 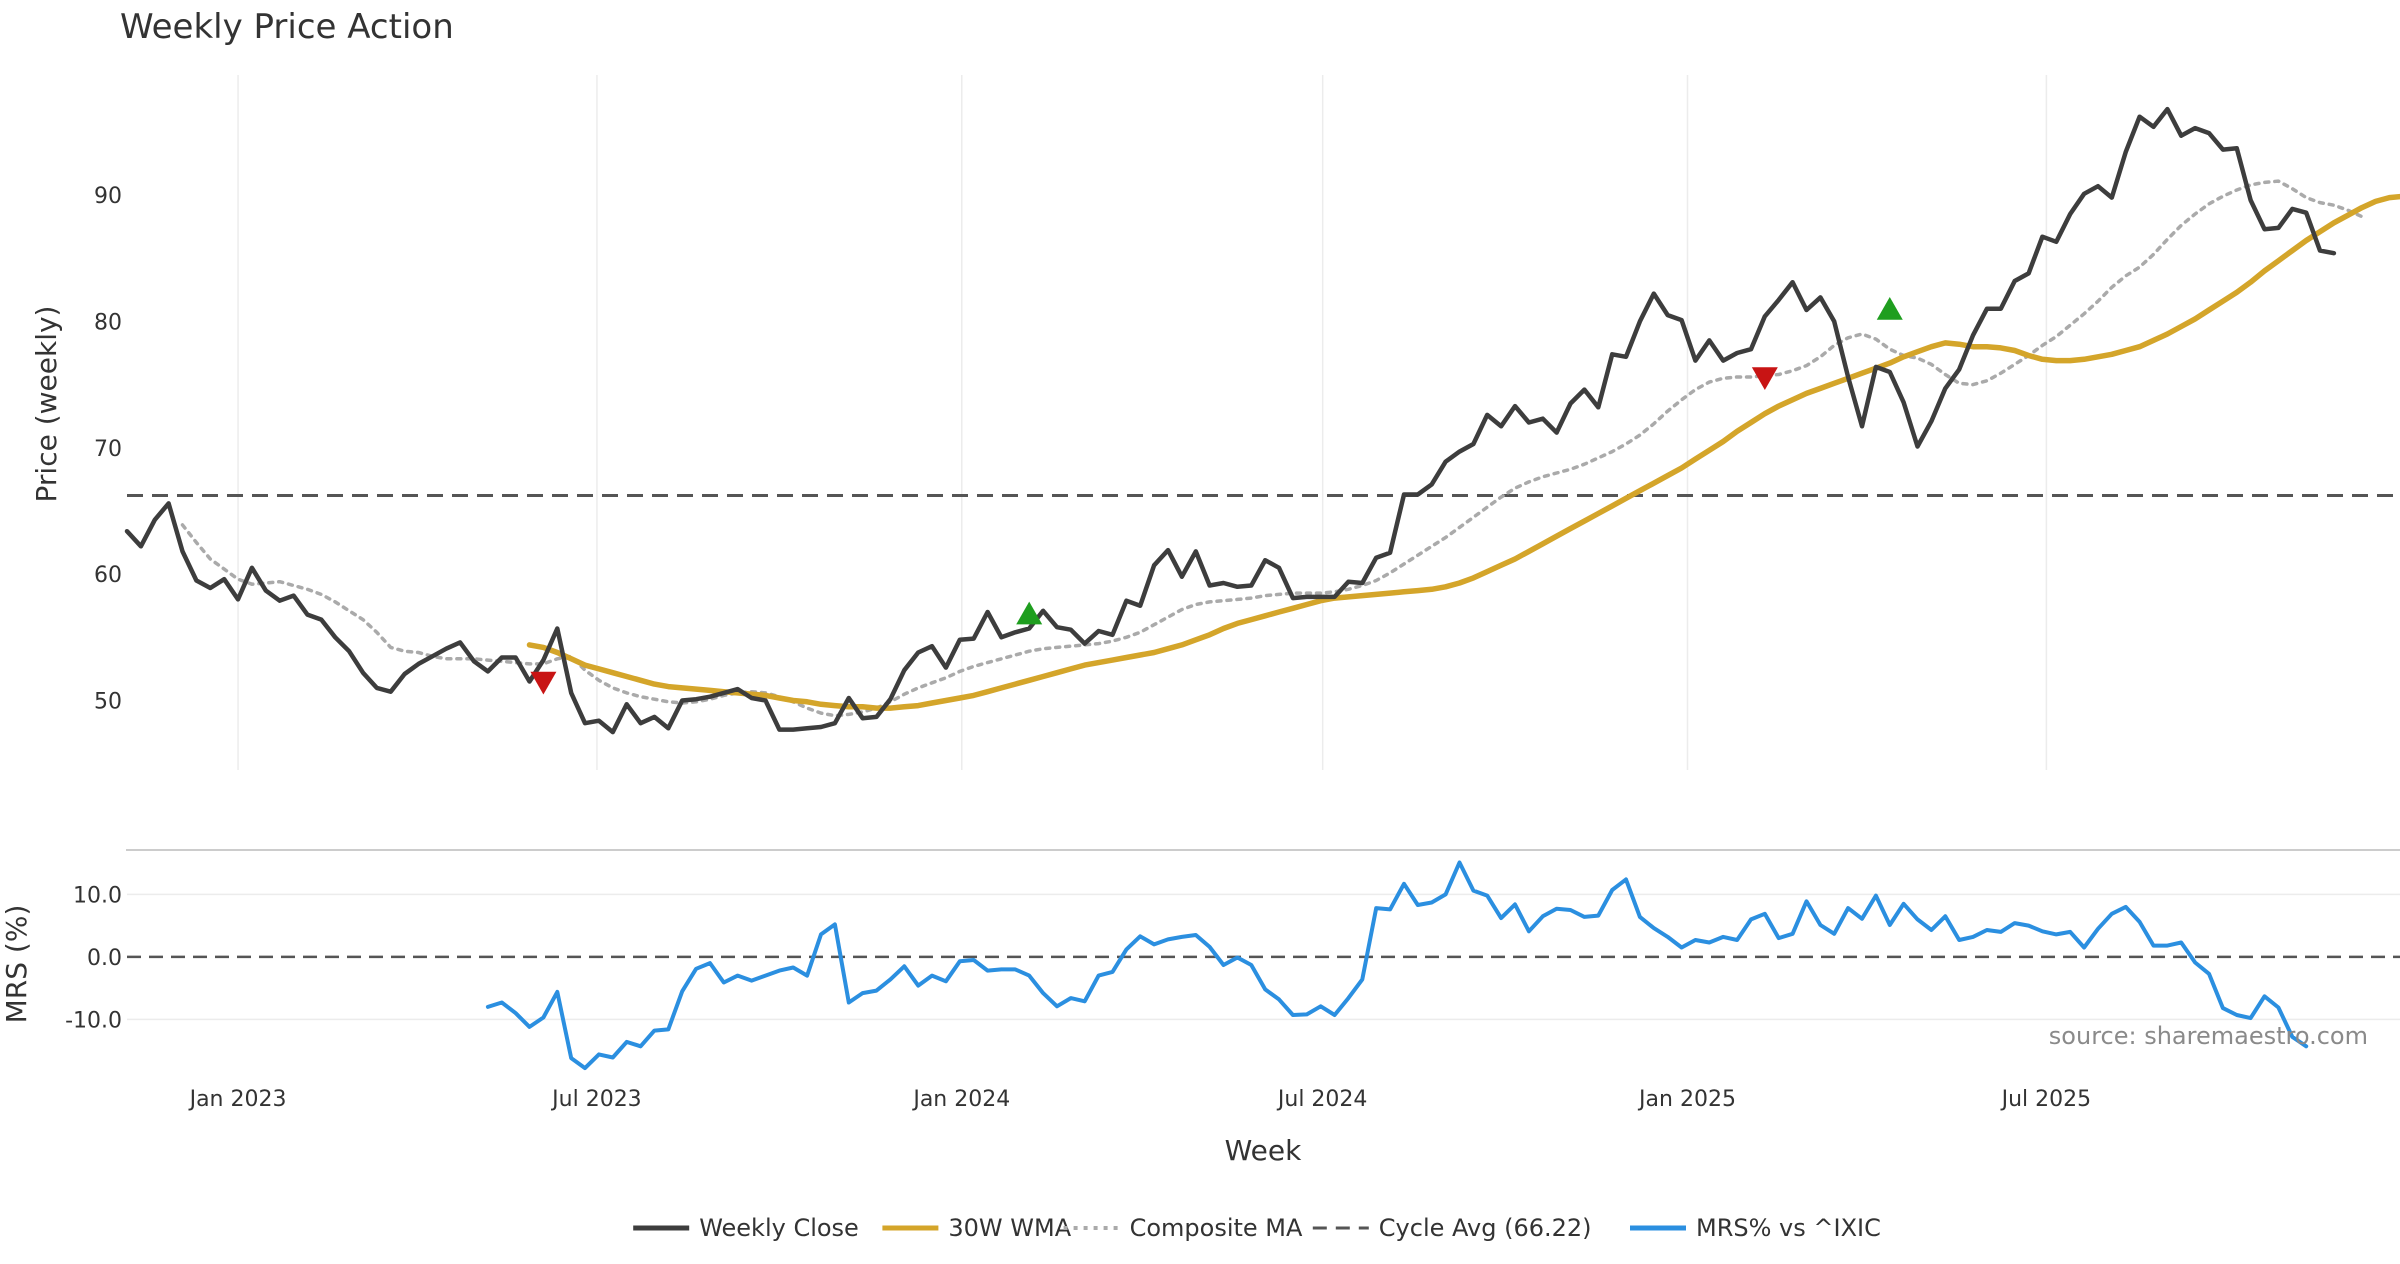 I want to click on x-tick-label: Jan 2025, so click(x=1686, y=1099).